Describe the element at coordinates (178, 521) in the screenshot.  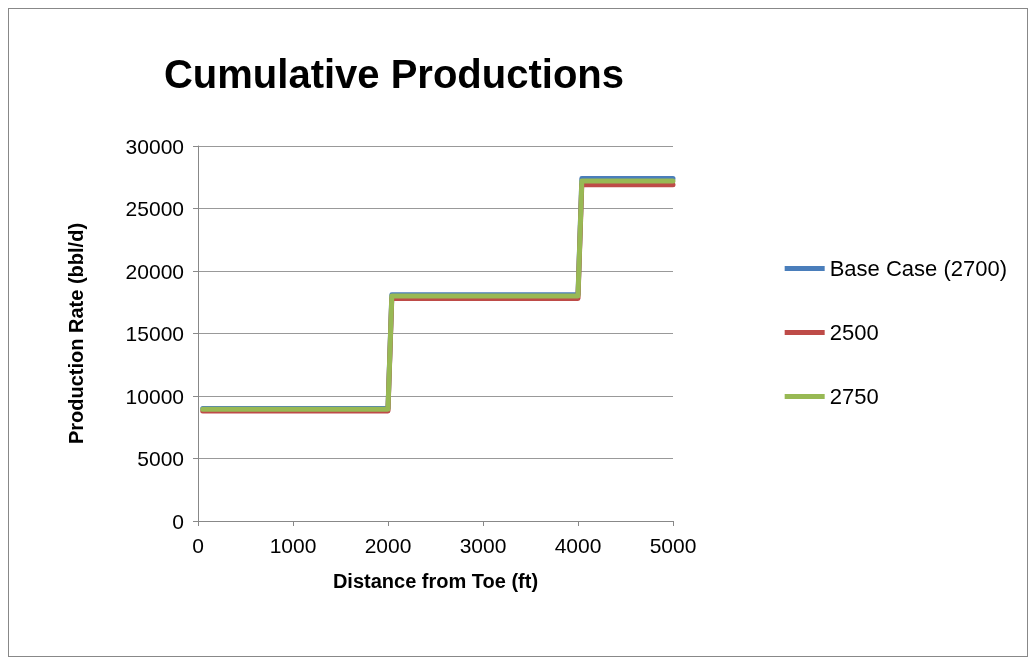
I see `y-tick-label: 0` at that location.